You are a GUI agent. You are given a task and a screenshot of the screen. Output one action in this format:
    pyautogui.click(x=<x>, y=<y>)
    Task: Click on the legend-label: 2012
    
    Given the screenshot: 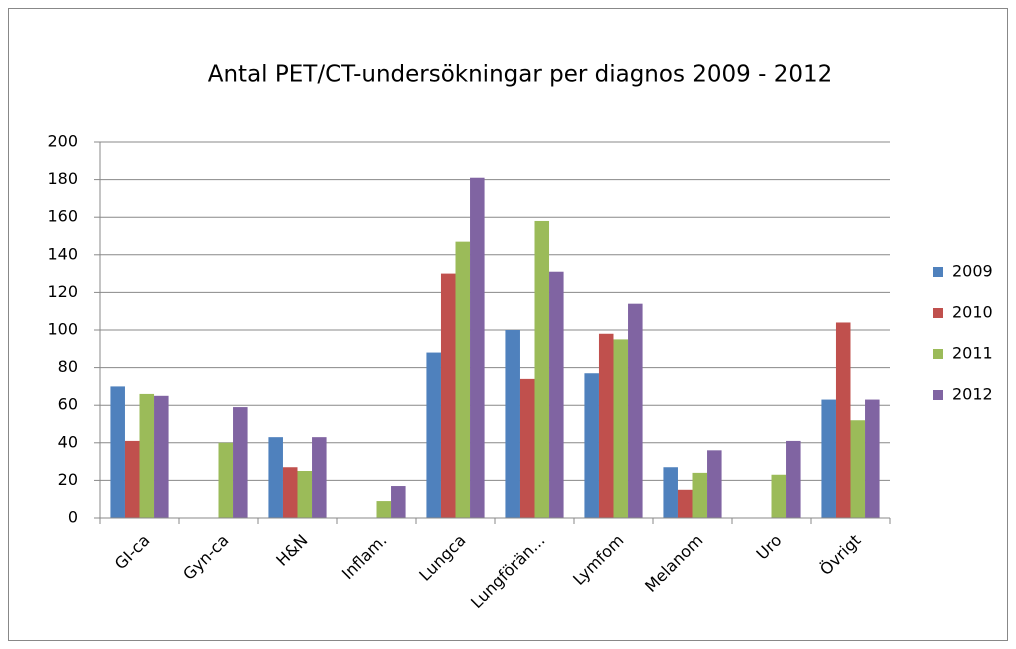 What is the action you would take?
    pyautogui.click(x=972, y=394)
    